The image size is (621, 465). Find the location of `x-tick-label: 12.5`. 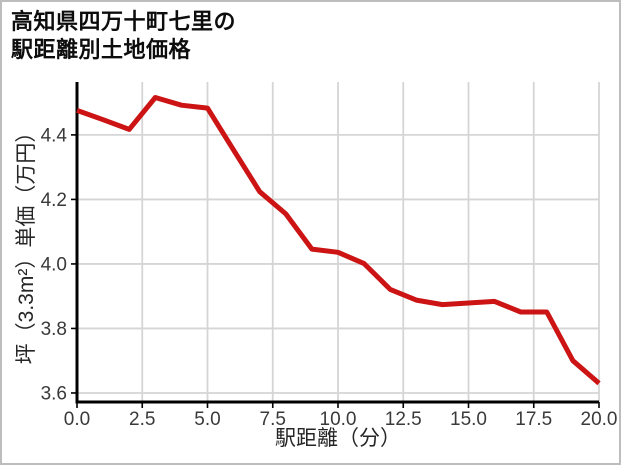

x-tick-label: 12.5 is located at coordinates (403, 419).